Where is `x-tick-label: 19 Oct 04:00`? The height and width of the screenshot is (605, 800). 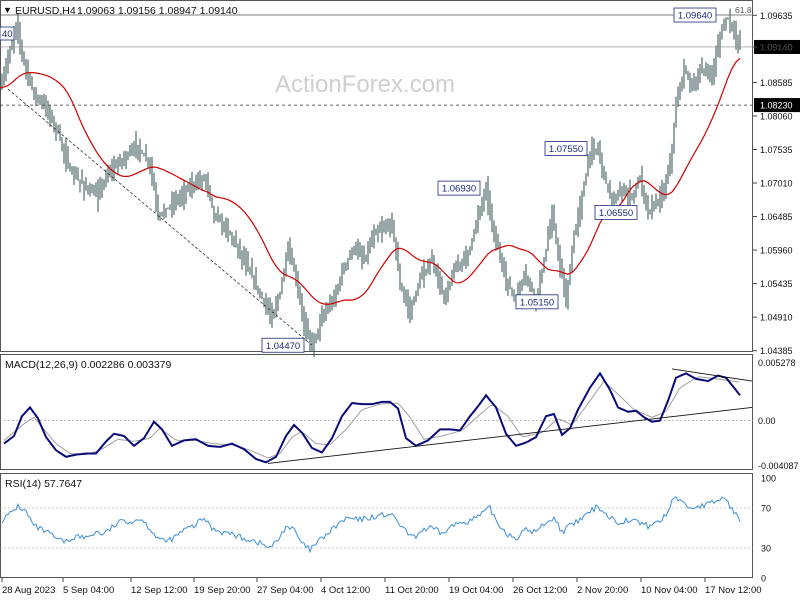 x-tick-label: 19 Oct 04:00 is located at coordinates (476, 590).